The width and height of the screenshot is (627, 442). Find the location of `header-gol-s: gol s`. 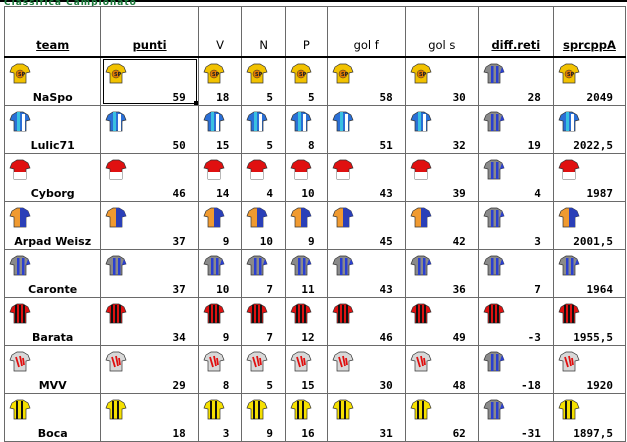

header-gol-s: gol s is located at coordinates (441, 32).